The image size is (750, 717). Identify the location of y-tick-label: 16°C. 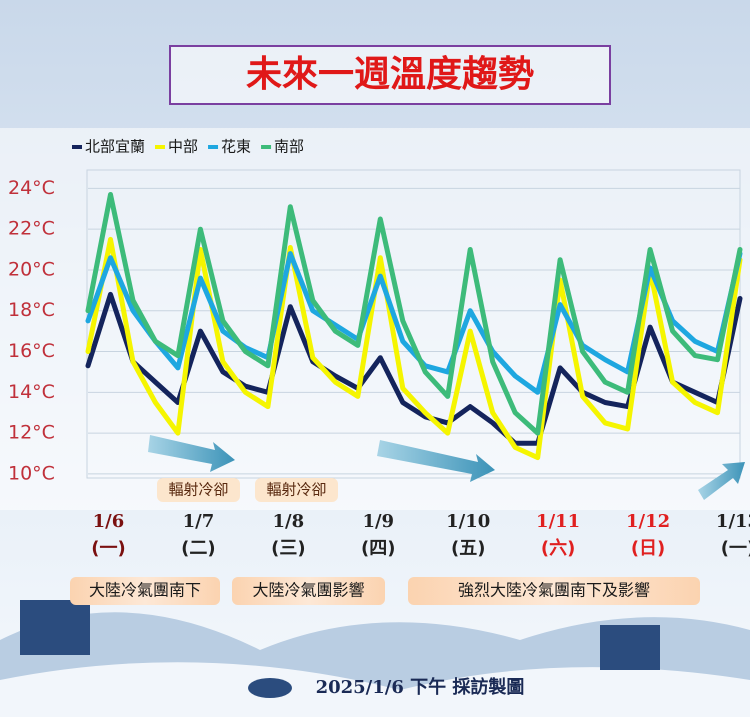
(31, 351).